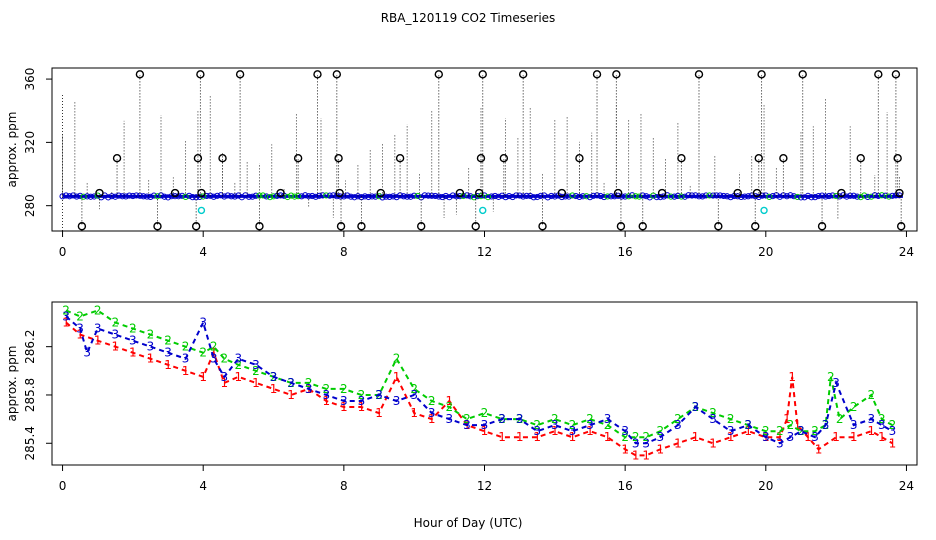 The height and width of the screenshot is (540, 936). What do you see at coordinates (63, 486) in the screenshot?
I see `x-tick-label: 0` at bounding box center [63, 486].